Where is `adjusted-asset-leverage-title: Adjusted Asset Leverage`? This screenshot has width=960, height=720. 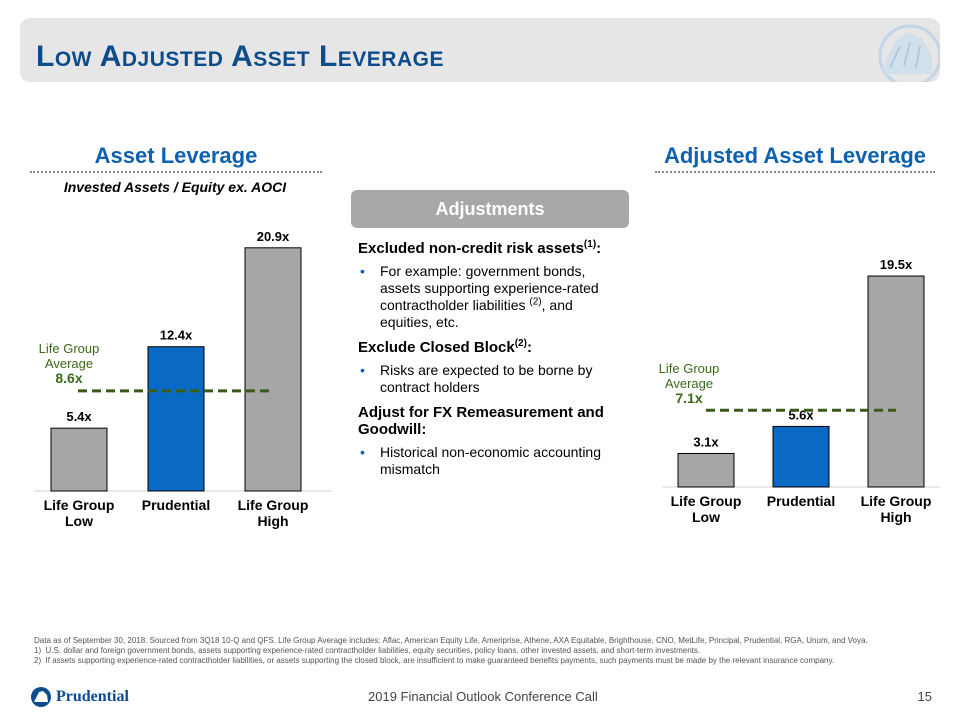
adjusted-asset-leverage-title: Adjusted Asset Leverage is located at coordinates (795, 155).